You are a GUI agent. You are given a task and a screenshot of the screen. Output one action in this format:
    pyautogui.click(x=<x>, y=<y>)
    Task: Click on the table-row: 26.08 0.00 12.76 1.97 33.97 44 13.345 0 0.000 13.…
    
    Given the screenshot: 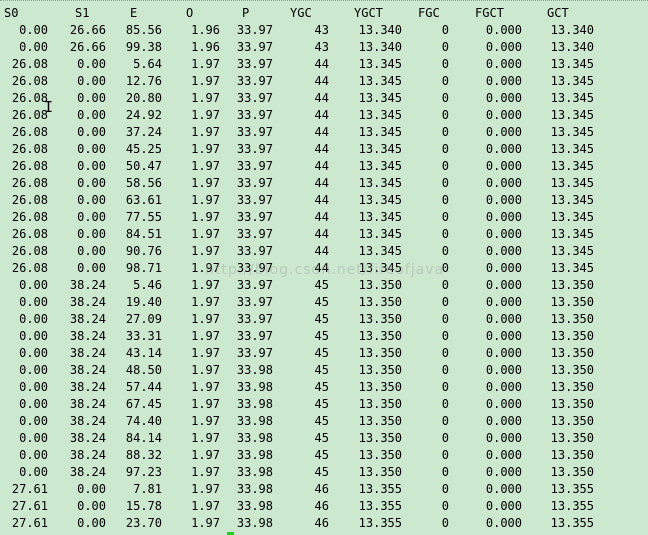 What is the action you would take?
    pyautogui.click(x=324, y=81)
    